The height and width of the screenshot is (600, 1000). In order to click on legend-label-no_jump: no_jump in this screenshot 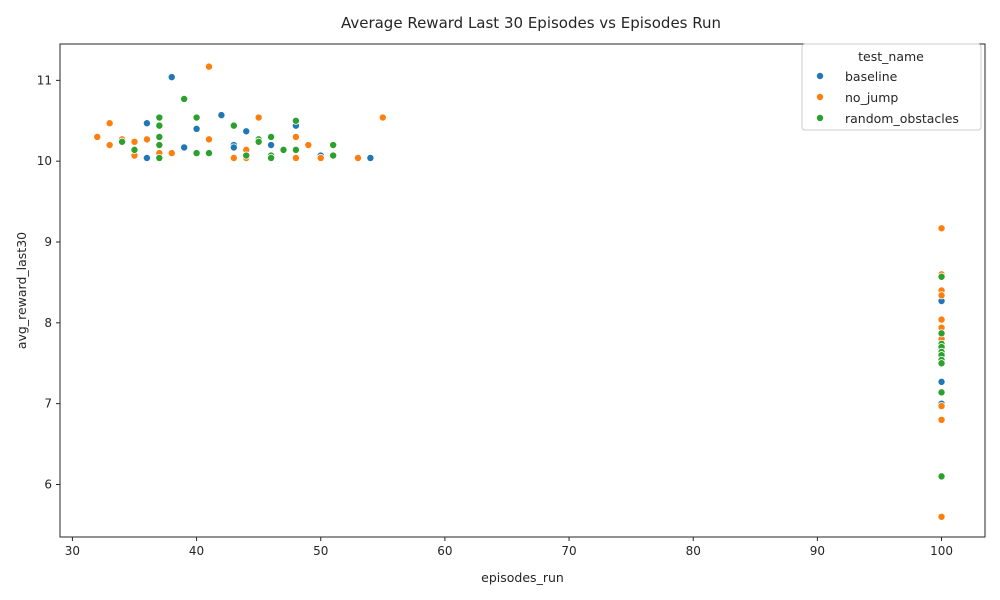, I will do `click(871, 97)`.